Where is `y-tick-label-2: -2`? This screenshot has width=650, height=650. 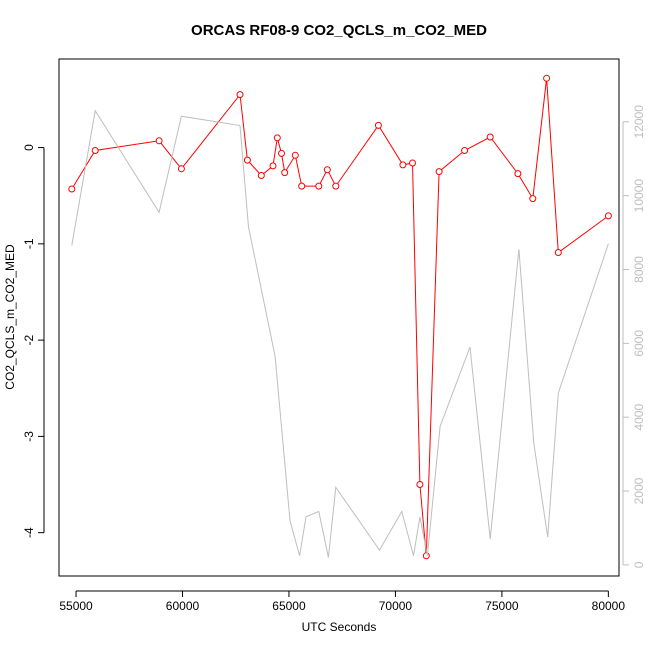
y-tick-label-2: -2 is located at coordinates (29, 339).